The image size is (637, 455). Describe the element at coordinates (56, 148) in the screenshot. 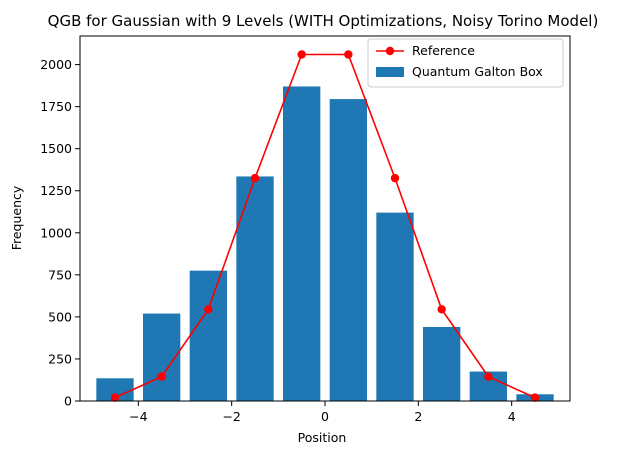

I see `y-tick-label: 1500` at that location.